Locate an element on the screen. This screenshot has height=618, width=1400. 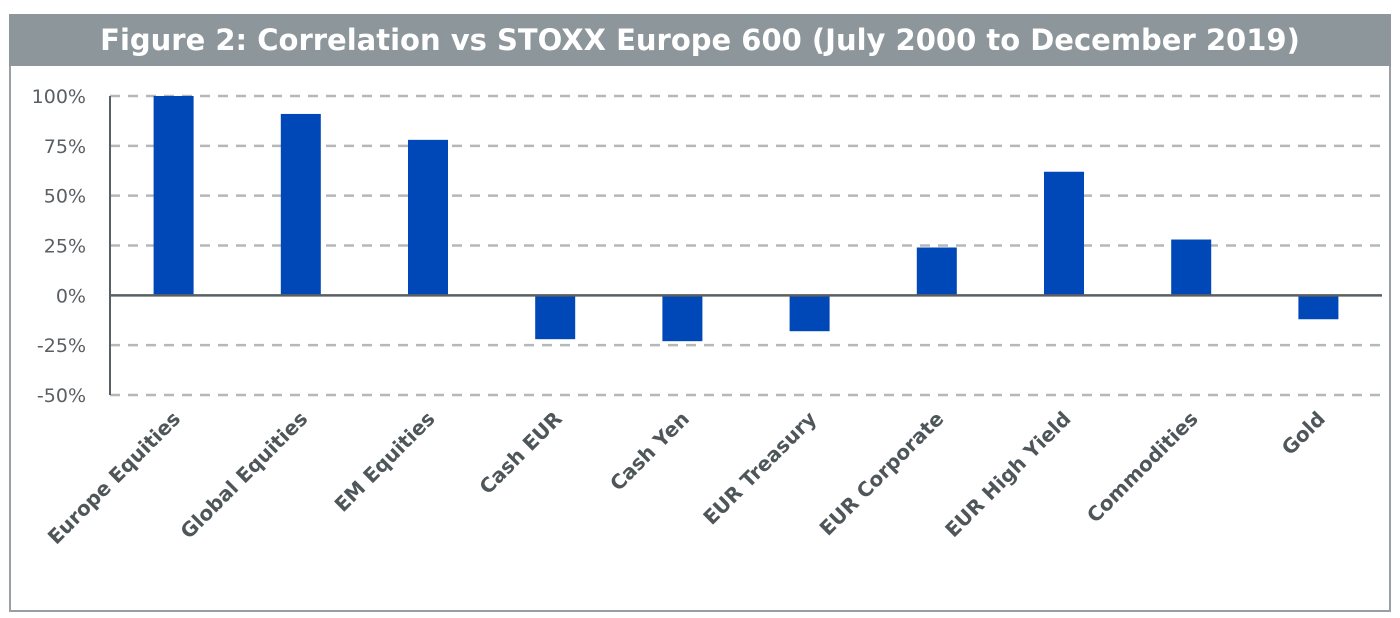
bar-eur-treasury is located at coordinates (809, 313).